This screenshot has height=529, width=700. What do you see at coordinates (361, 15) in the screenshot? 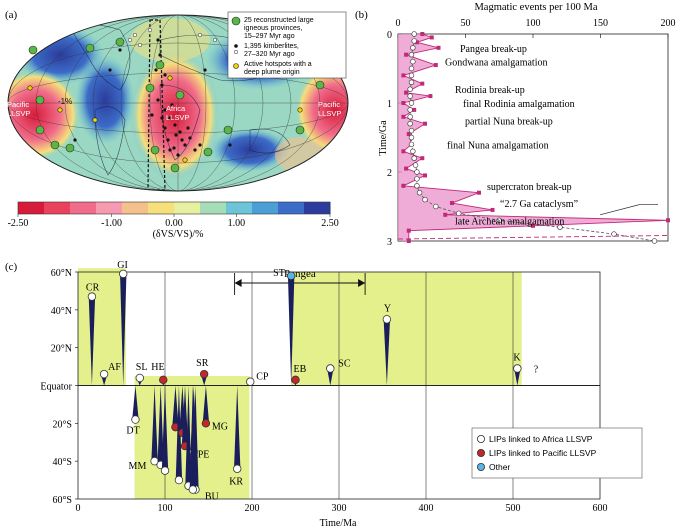
I see `panel-b-label: (b)` at bounding box center [361, 15].